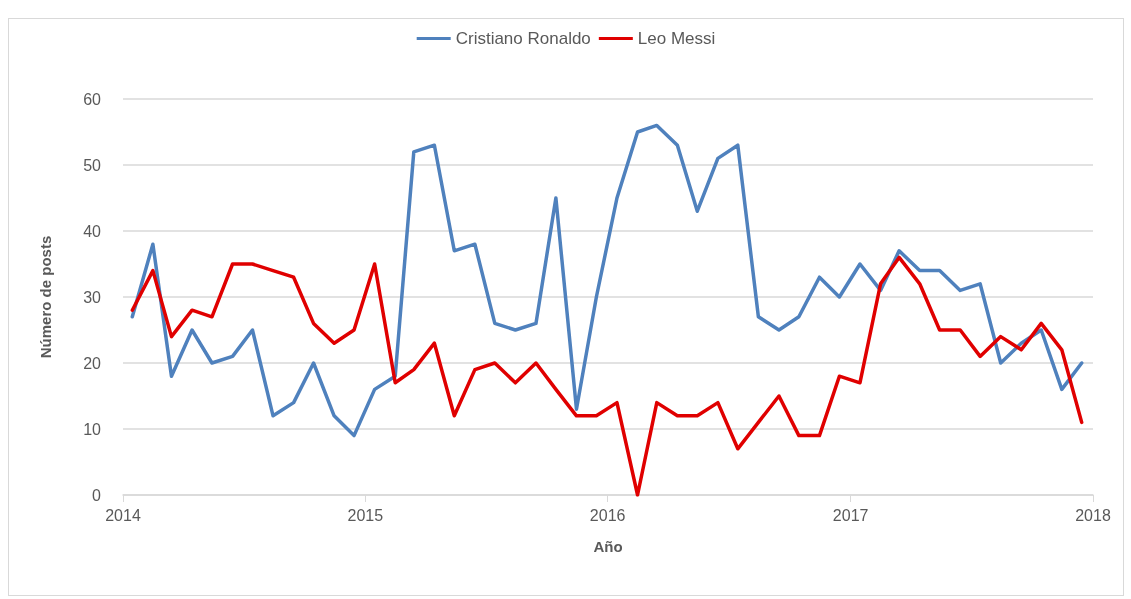  I want to click on y-axis-title: Número de posts, so click(45, 297).